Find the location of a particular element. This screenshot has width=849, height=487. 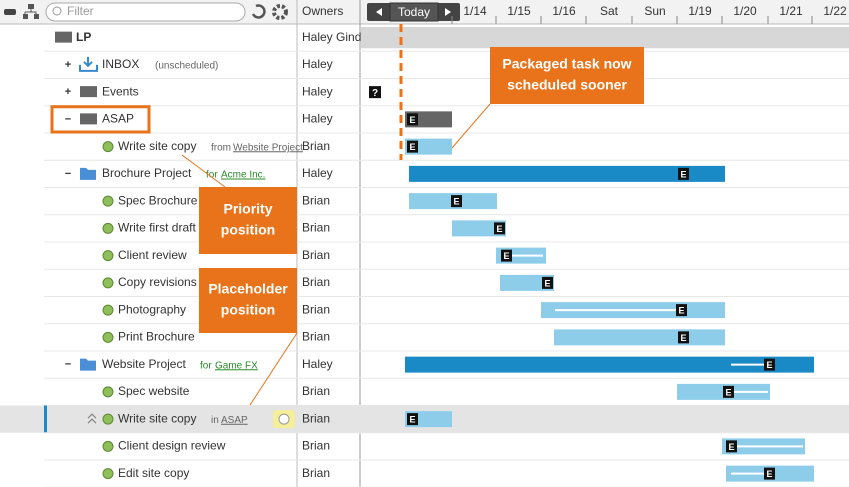

row-name: Spec Brochure is located at coordinates (158, 200).